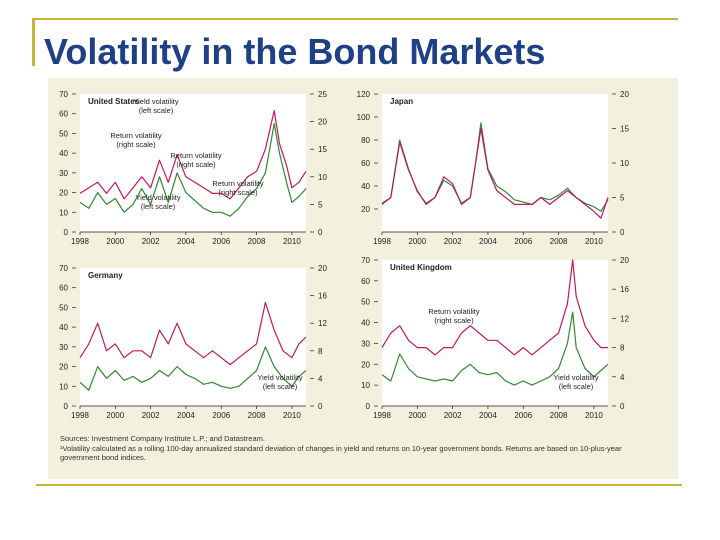 This screenshot has height=540, width=720. Describe the element at coordinates (401, 101) in the screenshot. I see `panel-title: Japan` at that location.